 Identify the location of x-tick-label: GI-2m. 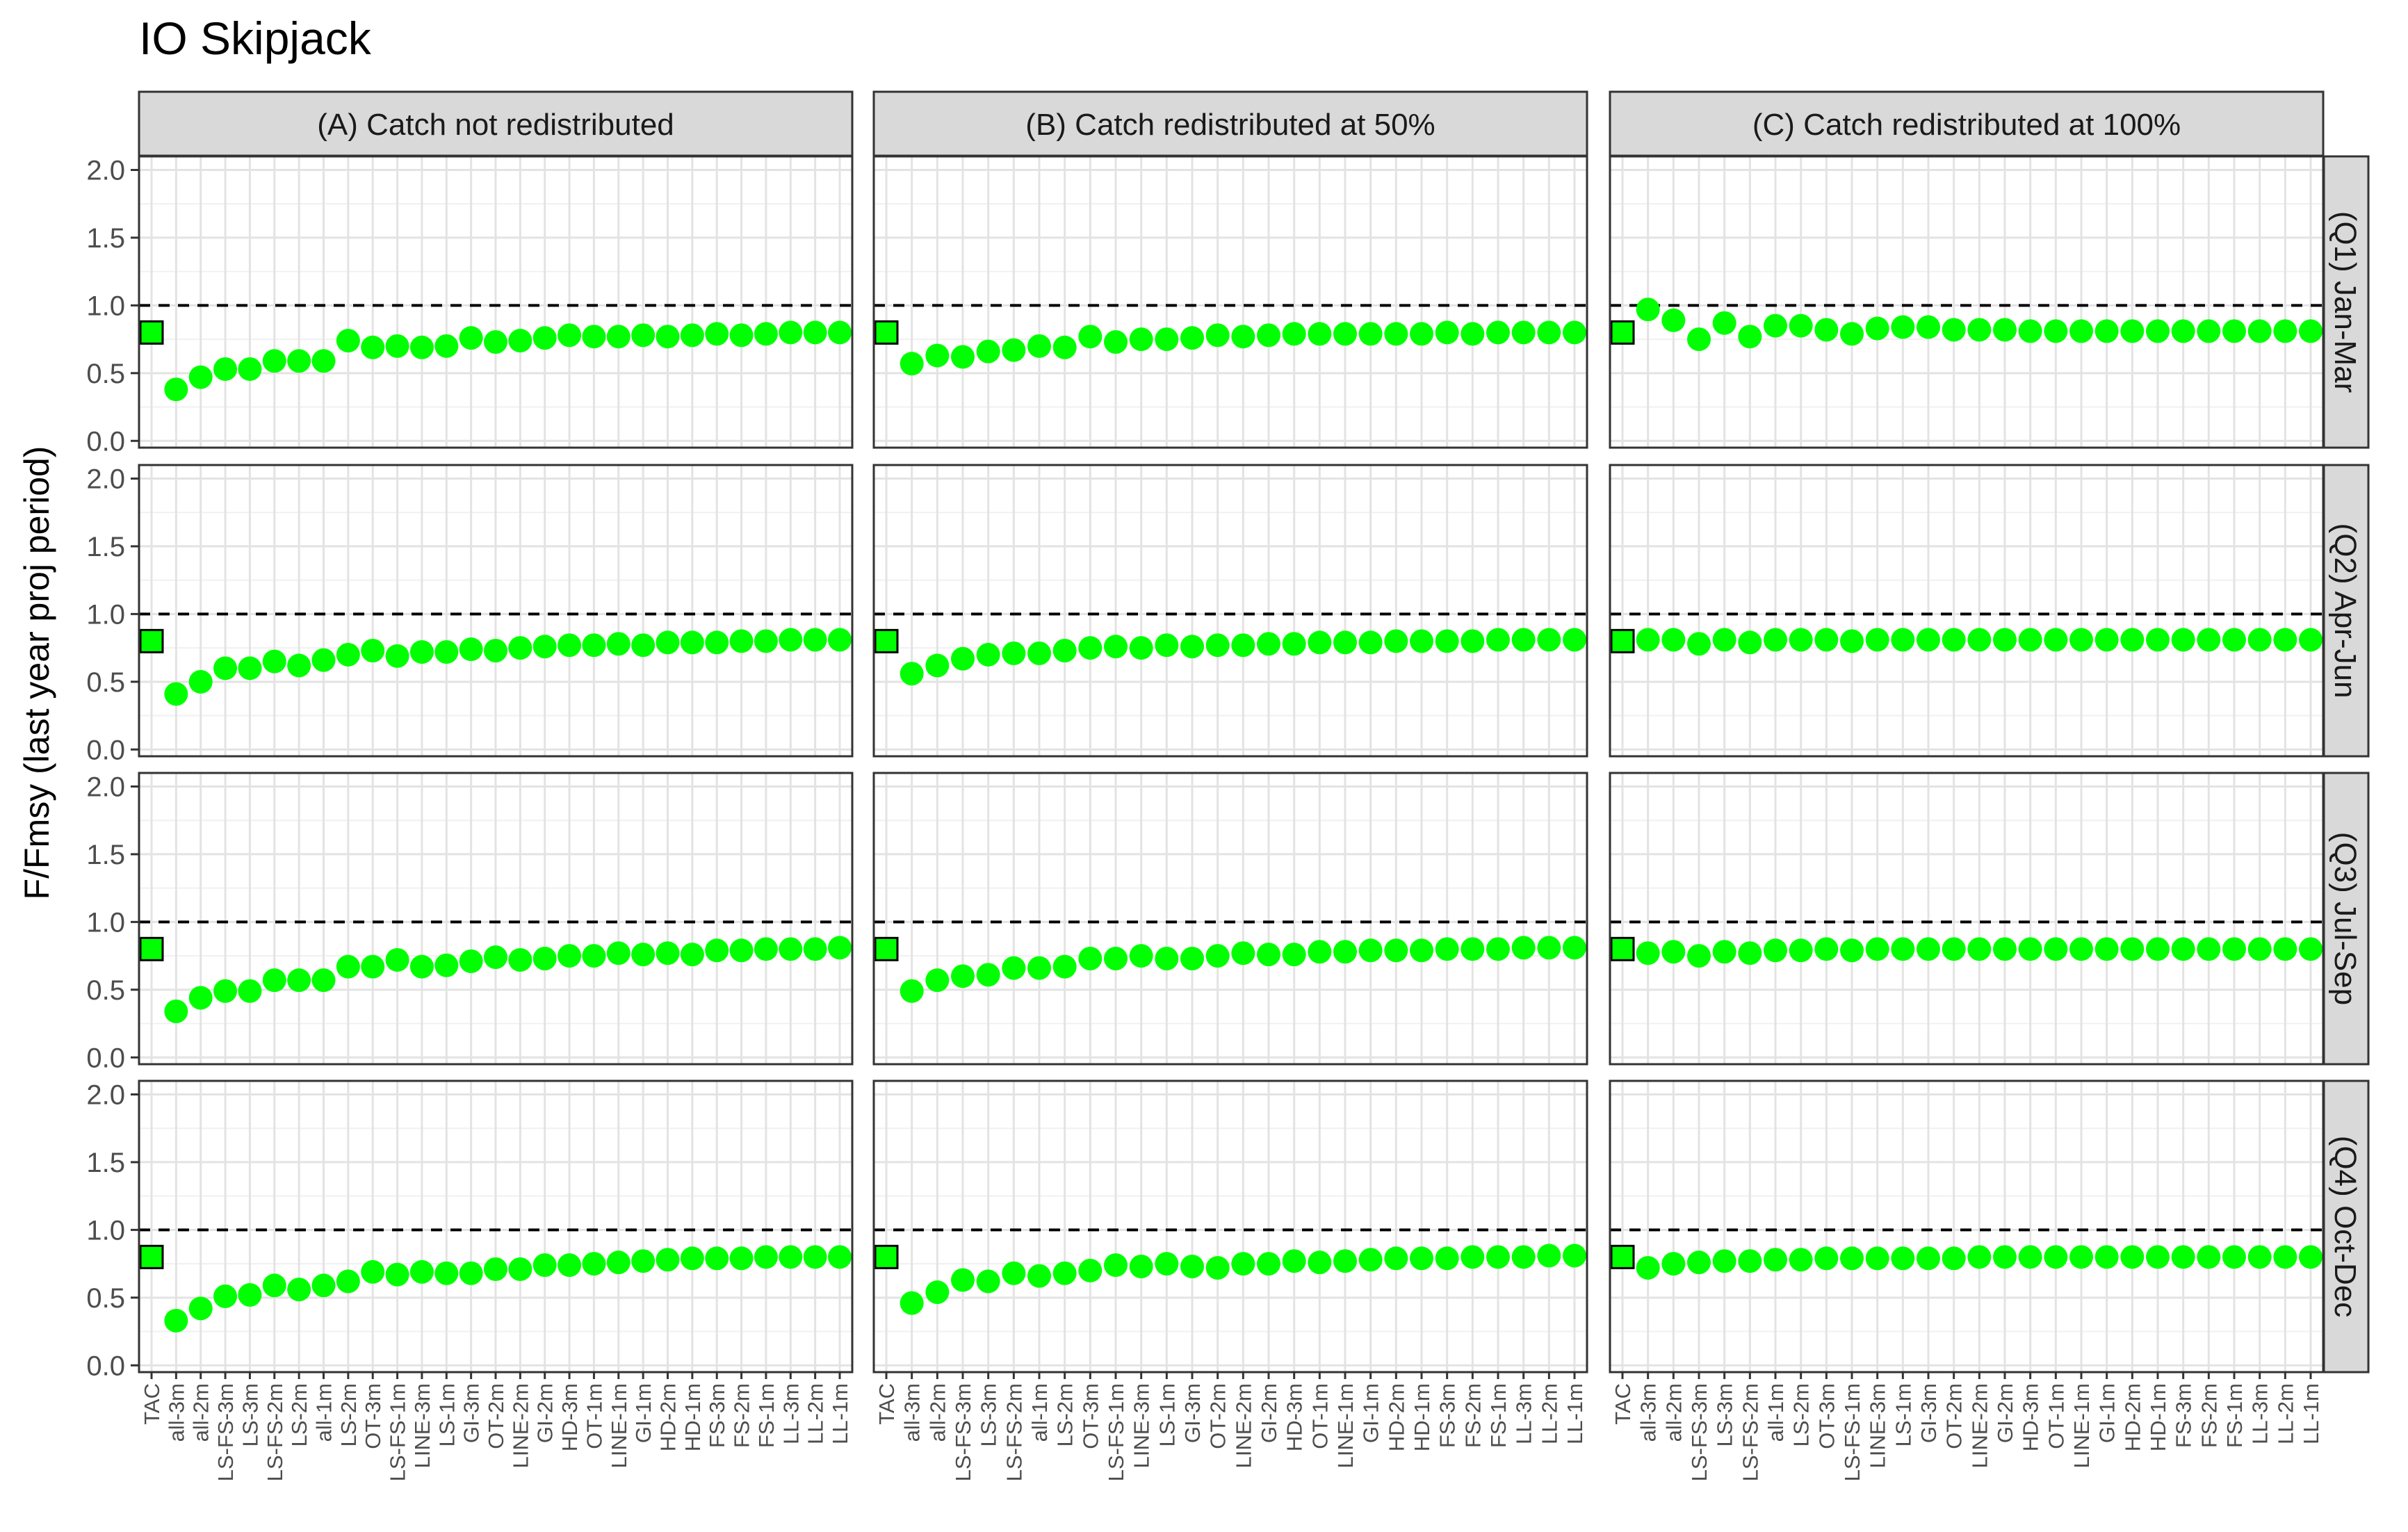
(1269, 1413).